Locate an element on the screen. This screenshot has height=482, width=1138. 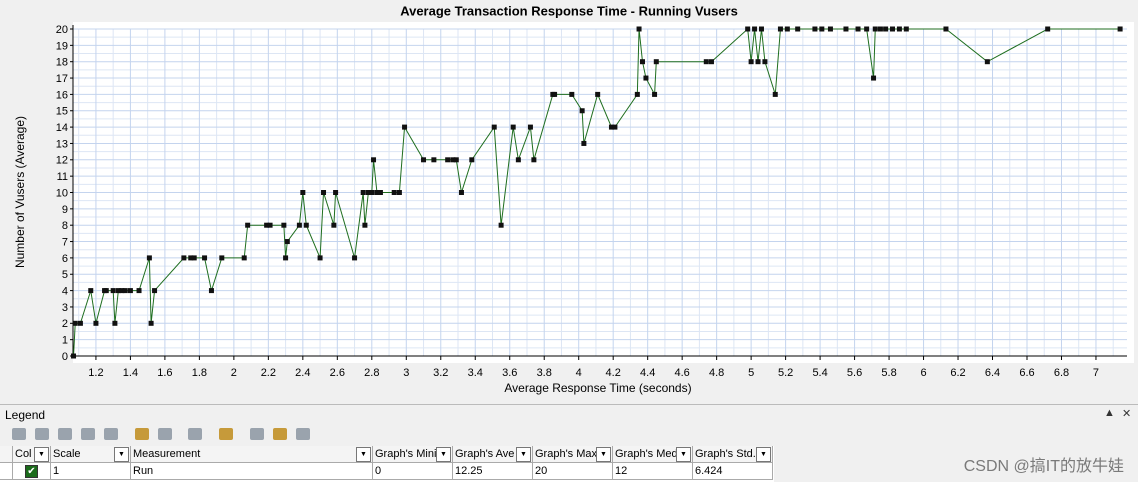
x-tick-label: 3.8 is located at coordinates (544, 373).